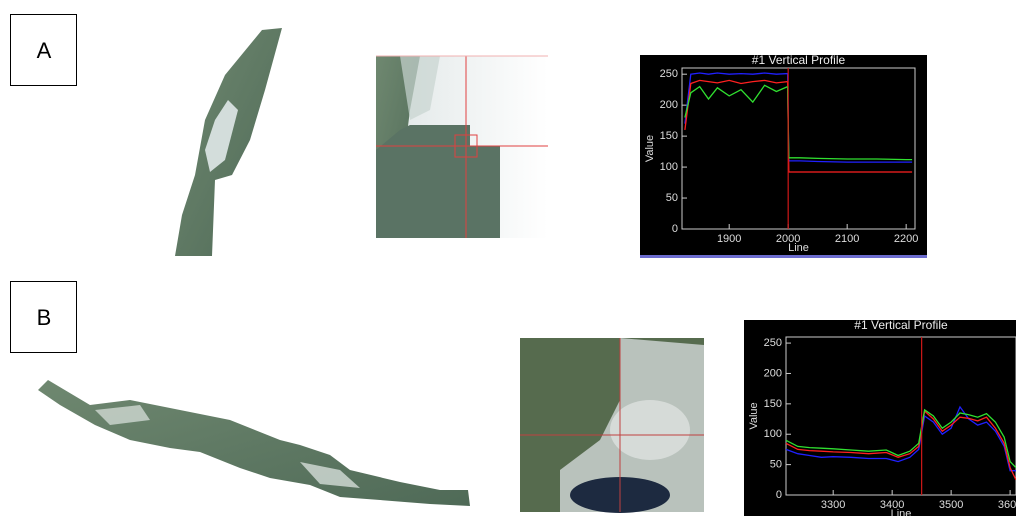  Describe the element at coordinates (783, 256) in the screenshot. I see `chart-bottom-bar` at that location.